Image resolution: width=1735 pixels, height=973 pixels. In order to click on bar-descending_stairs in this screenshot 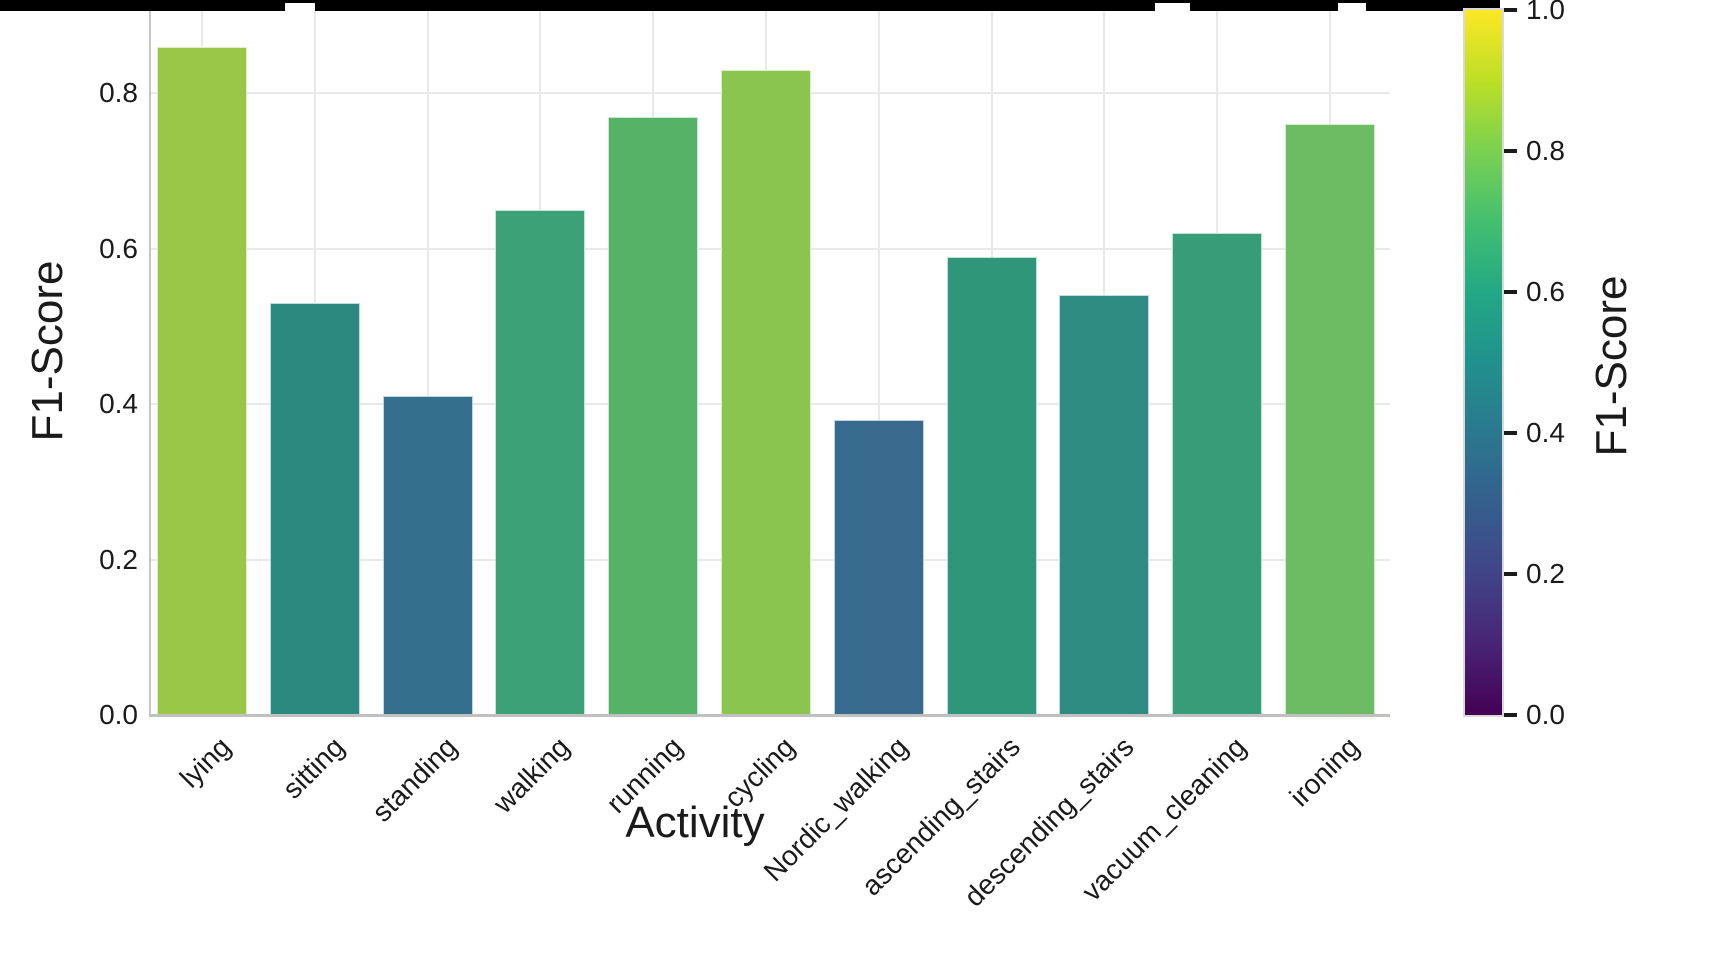, I will do `click(1104, 505)`.